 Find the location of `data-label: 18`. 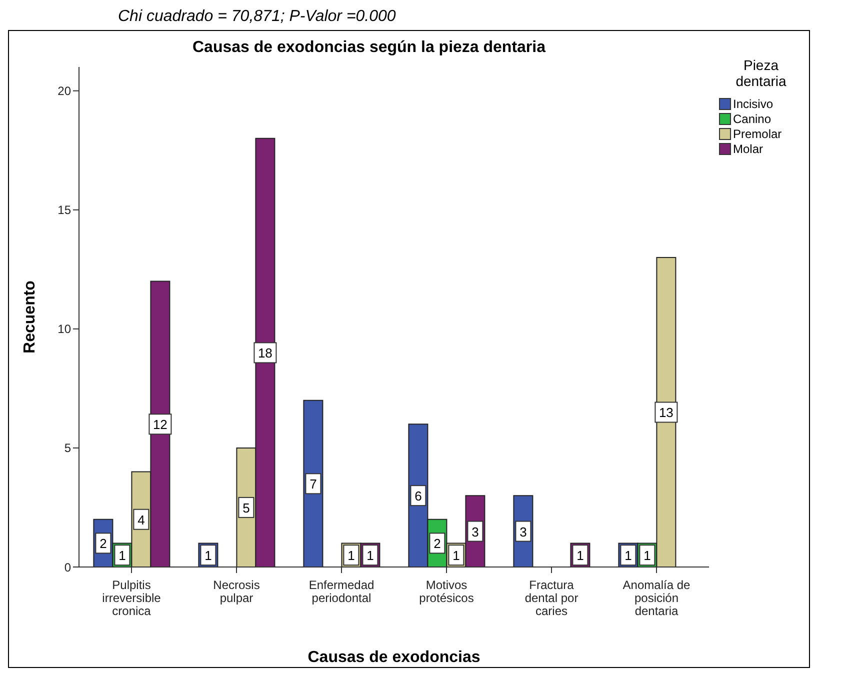

data-label: 18 is located at coordinates (265, 353).